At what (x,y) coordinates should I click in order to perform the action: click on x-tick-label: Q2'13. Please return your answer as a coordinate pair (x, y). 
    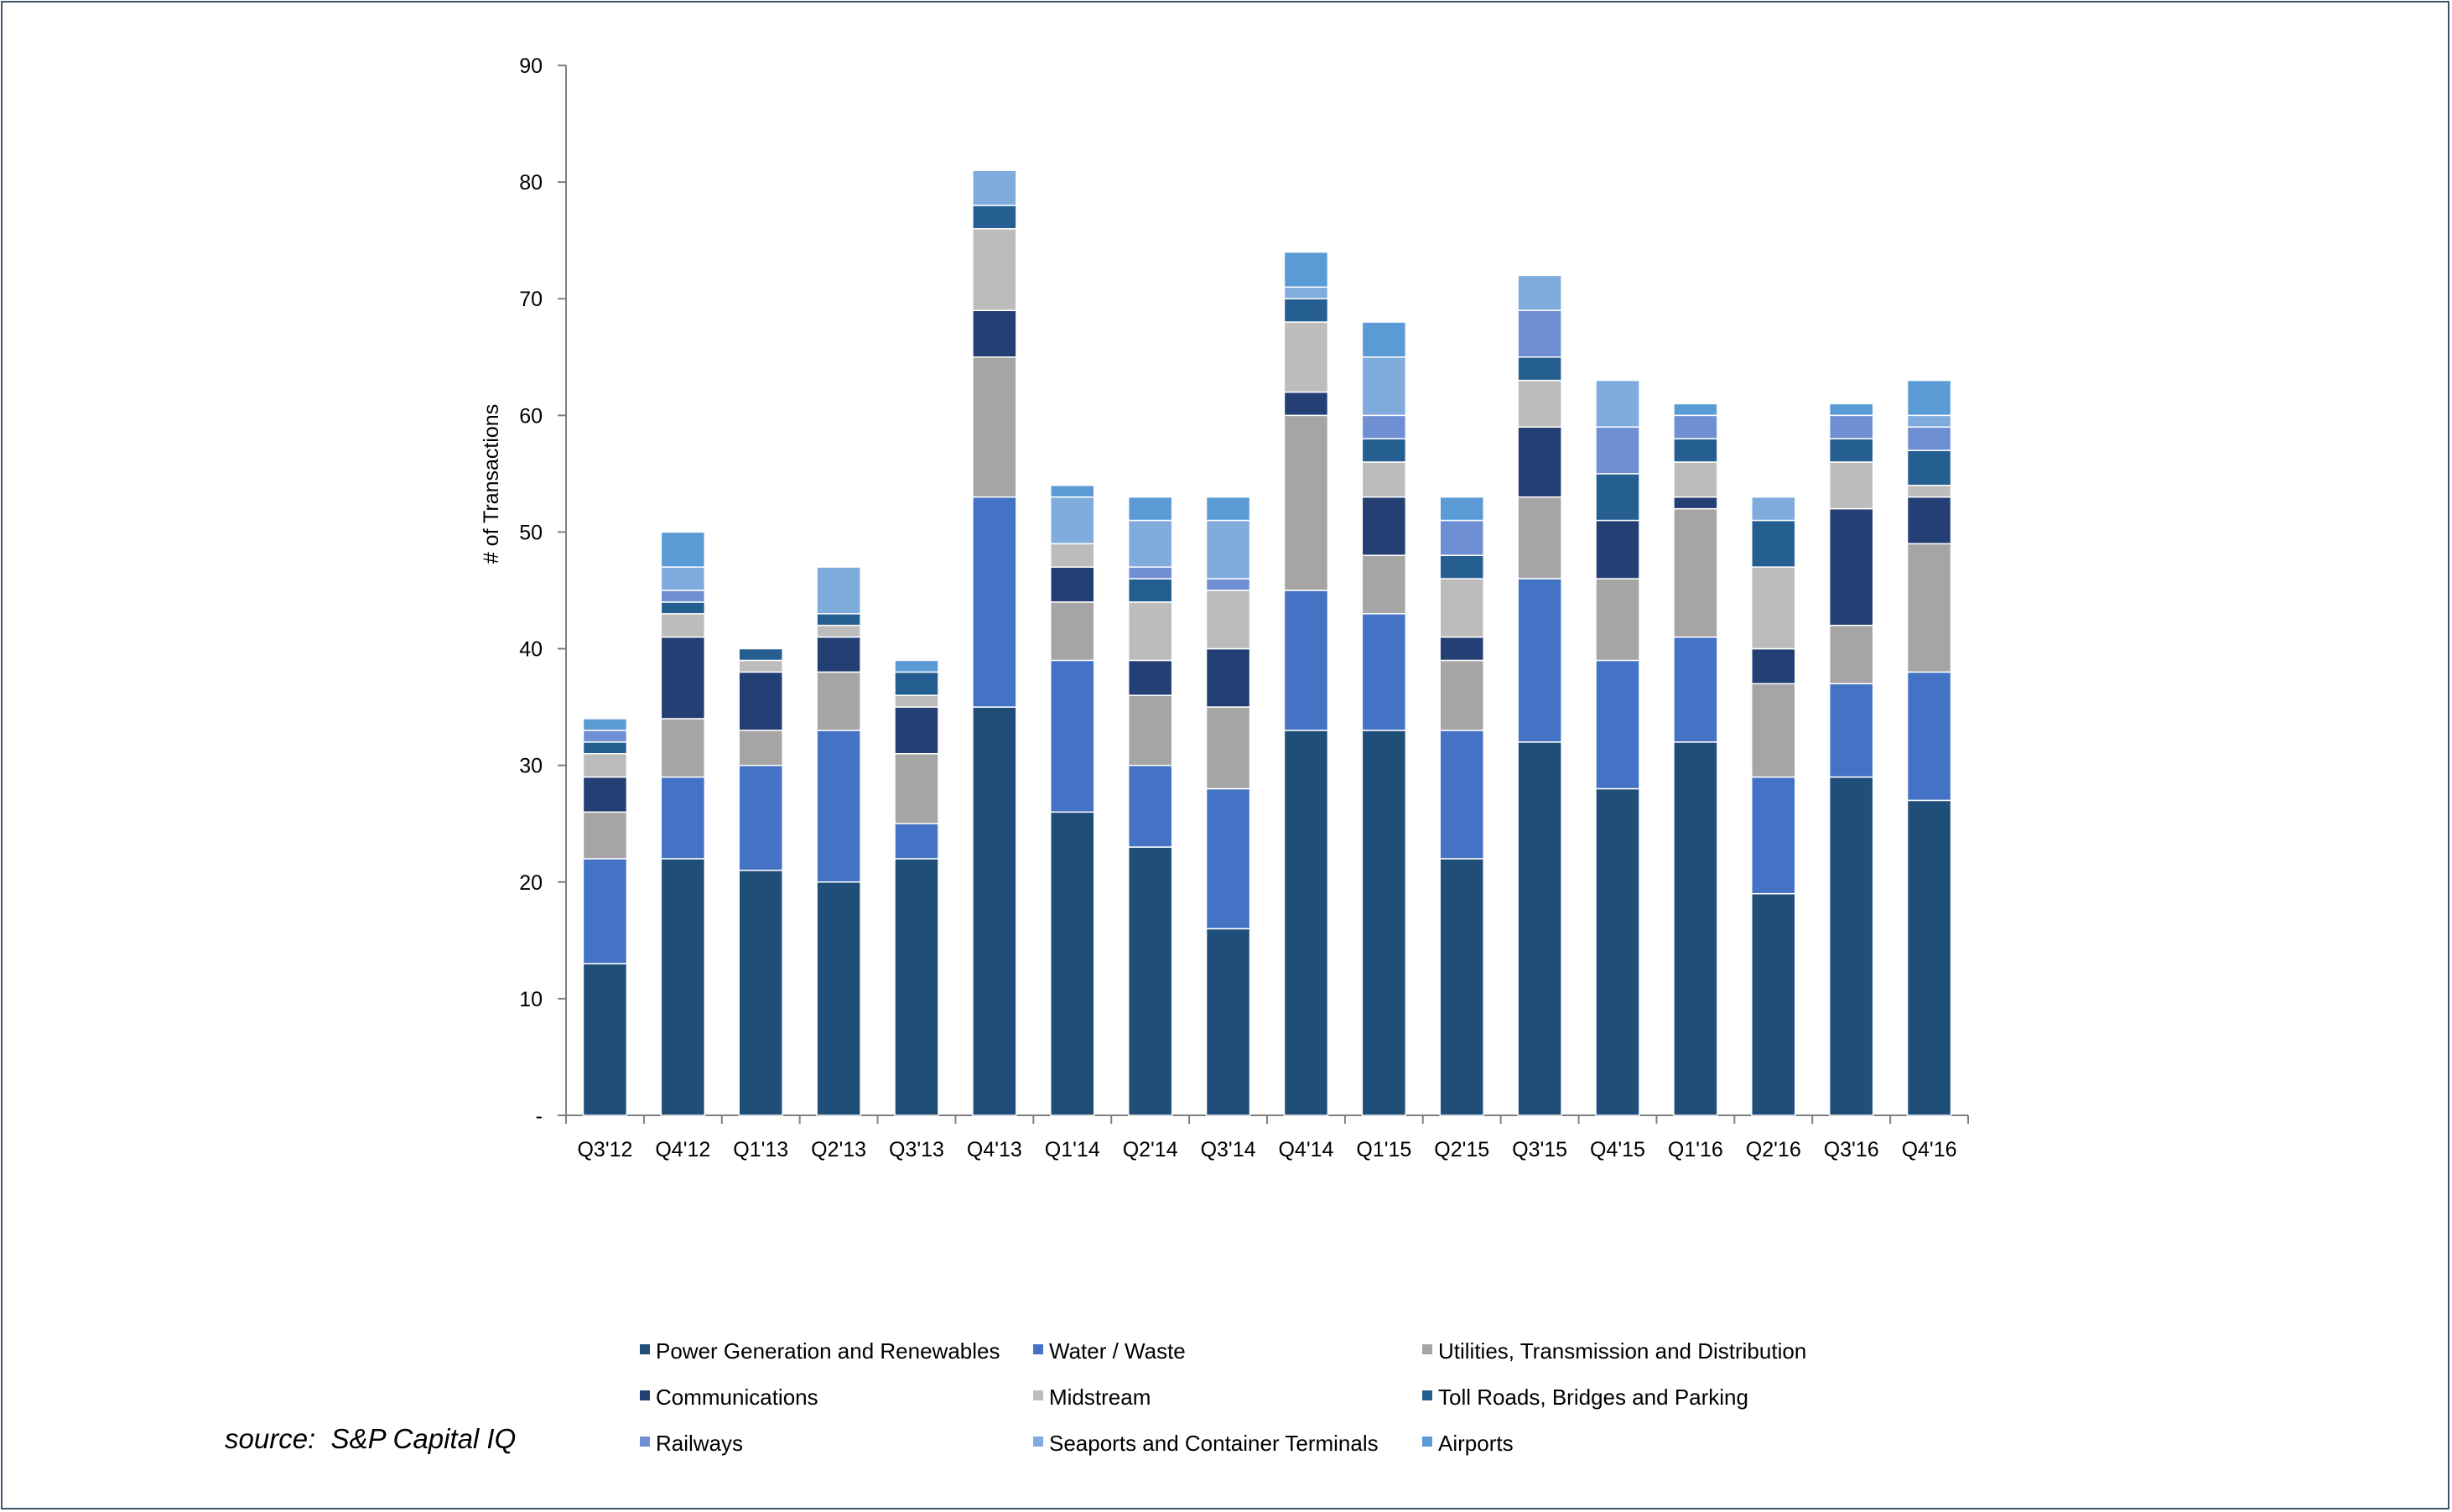
    Looking at the image, I should click on (838, 1149).